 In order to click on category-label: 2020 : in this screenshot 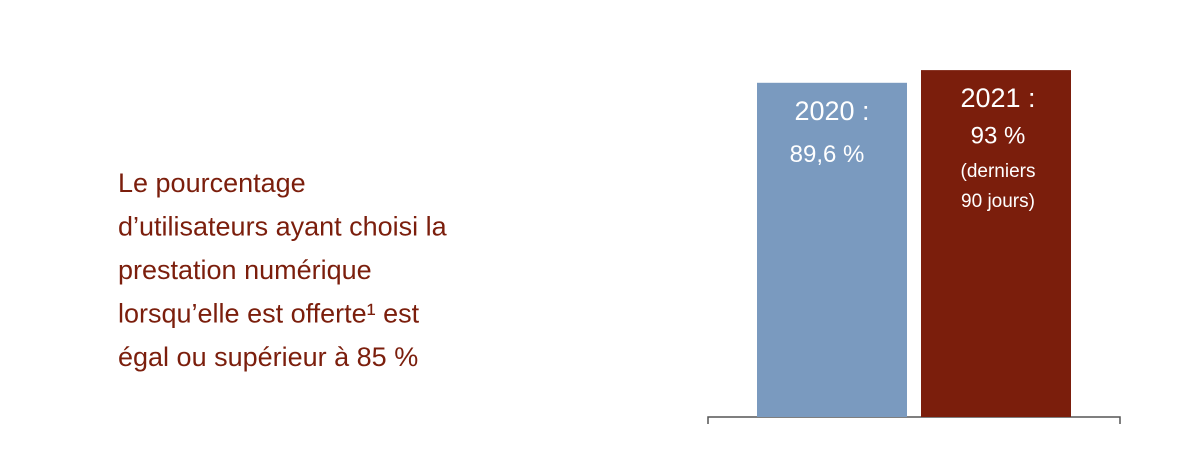, I will do `click(831, 111)`.